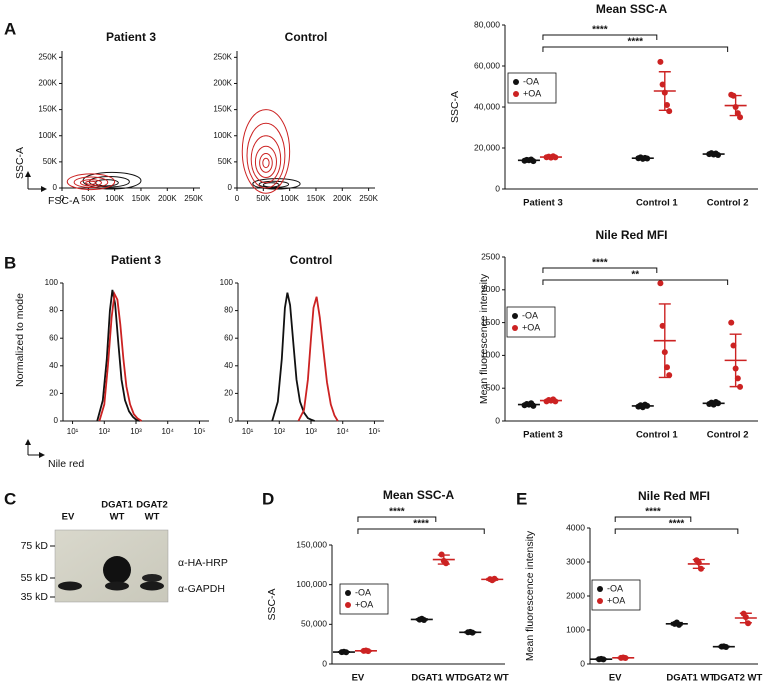 This screenshot has height=682, width=764. Describe the element at coordinates (490, 256) in the screenshot. I see `y-tick-label: 2500` at that location.